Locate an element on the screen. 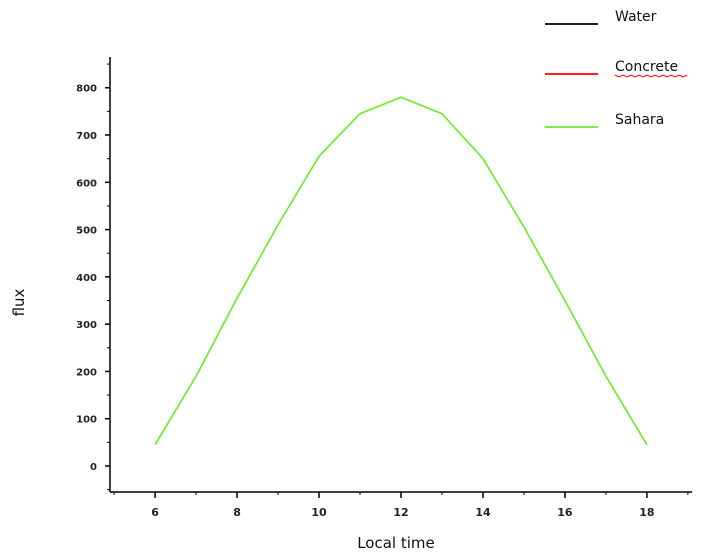 The width and height of the screenshot is (703, 557). spellcheck-squiggle is located at coordinates (651, 76).